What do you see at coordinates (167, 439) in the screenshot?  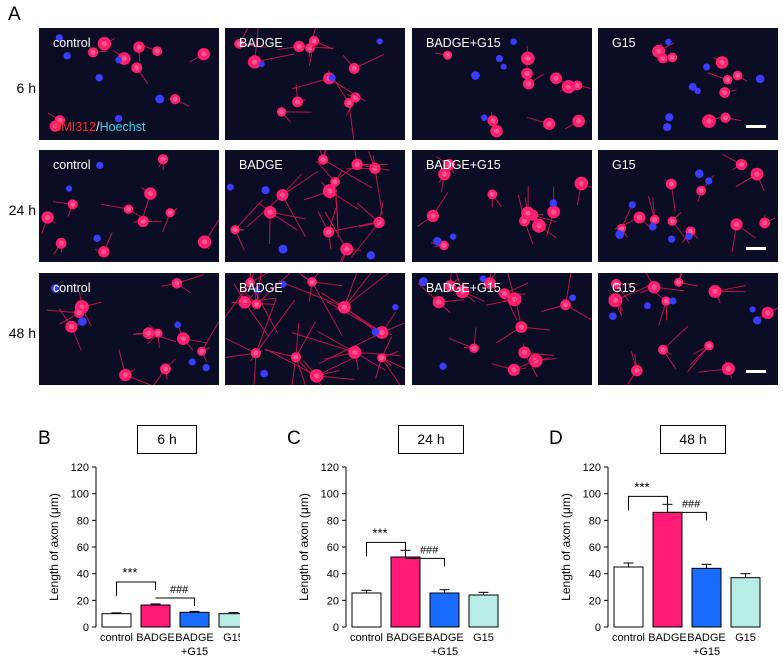 I see `time-box-6h: 6 h` at bounding box center [167, 439].